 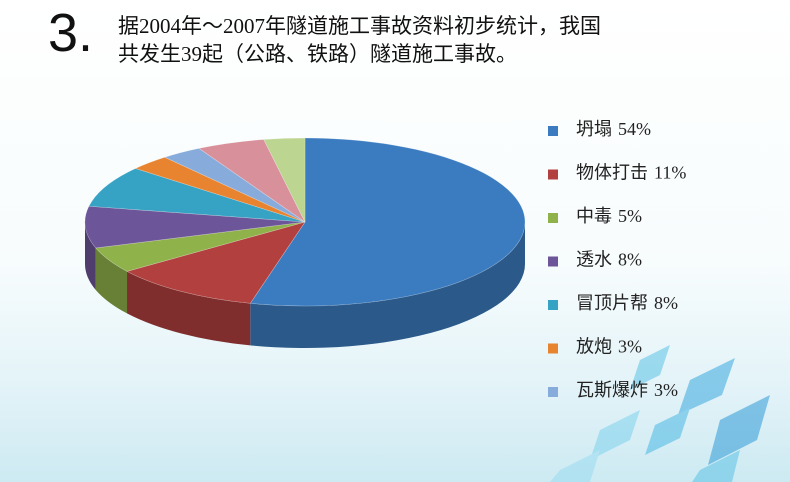 What do you see at coordinates (612, 390) in the screenshot?
I see `legend-name: 瓦斯爆炸` at bounding box center [612, 390].